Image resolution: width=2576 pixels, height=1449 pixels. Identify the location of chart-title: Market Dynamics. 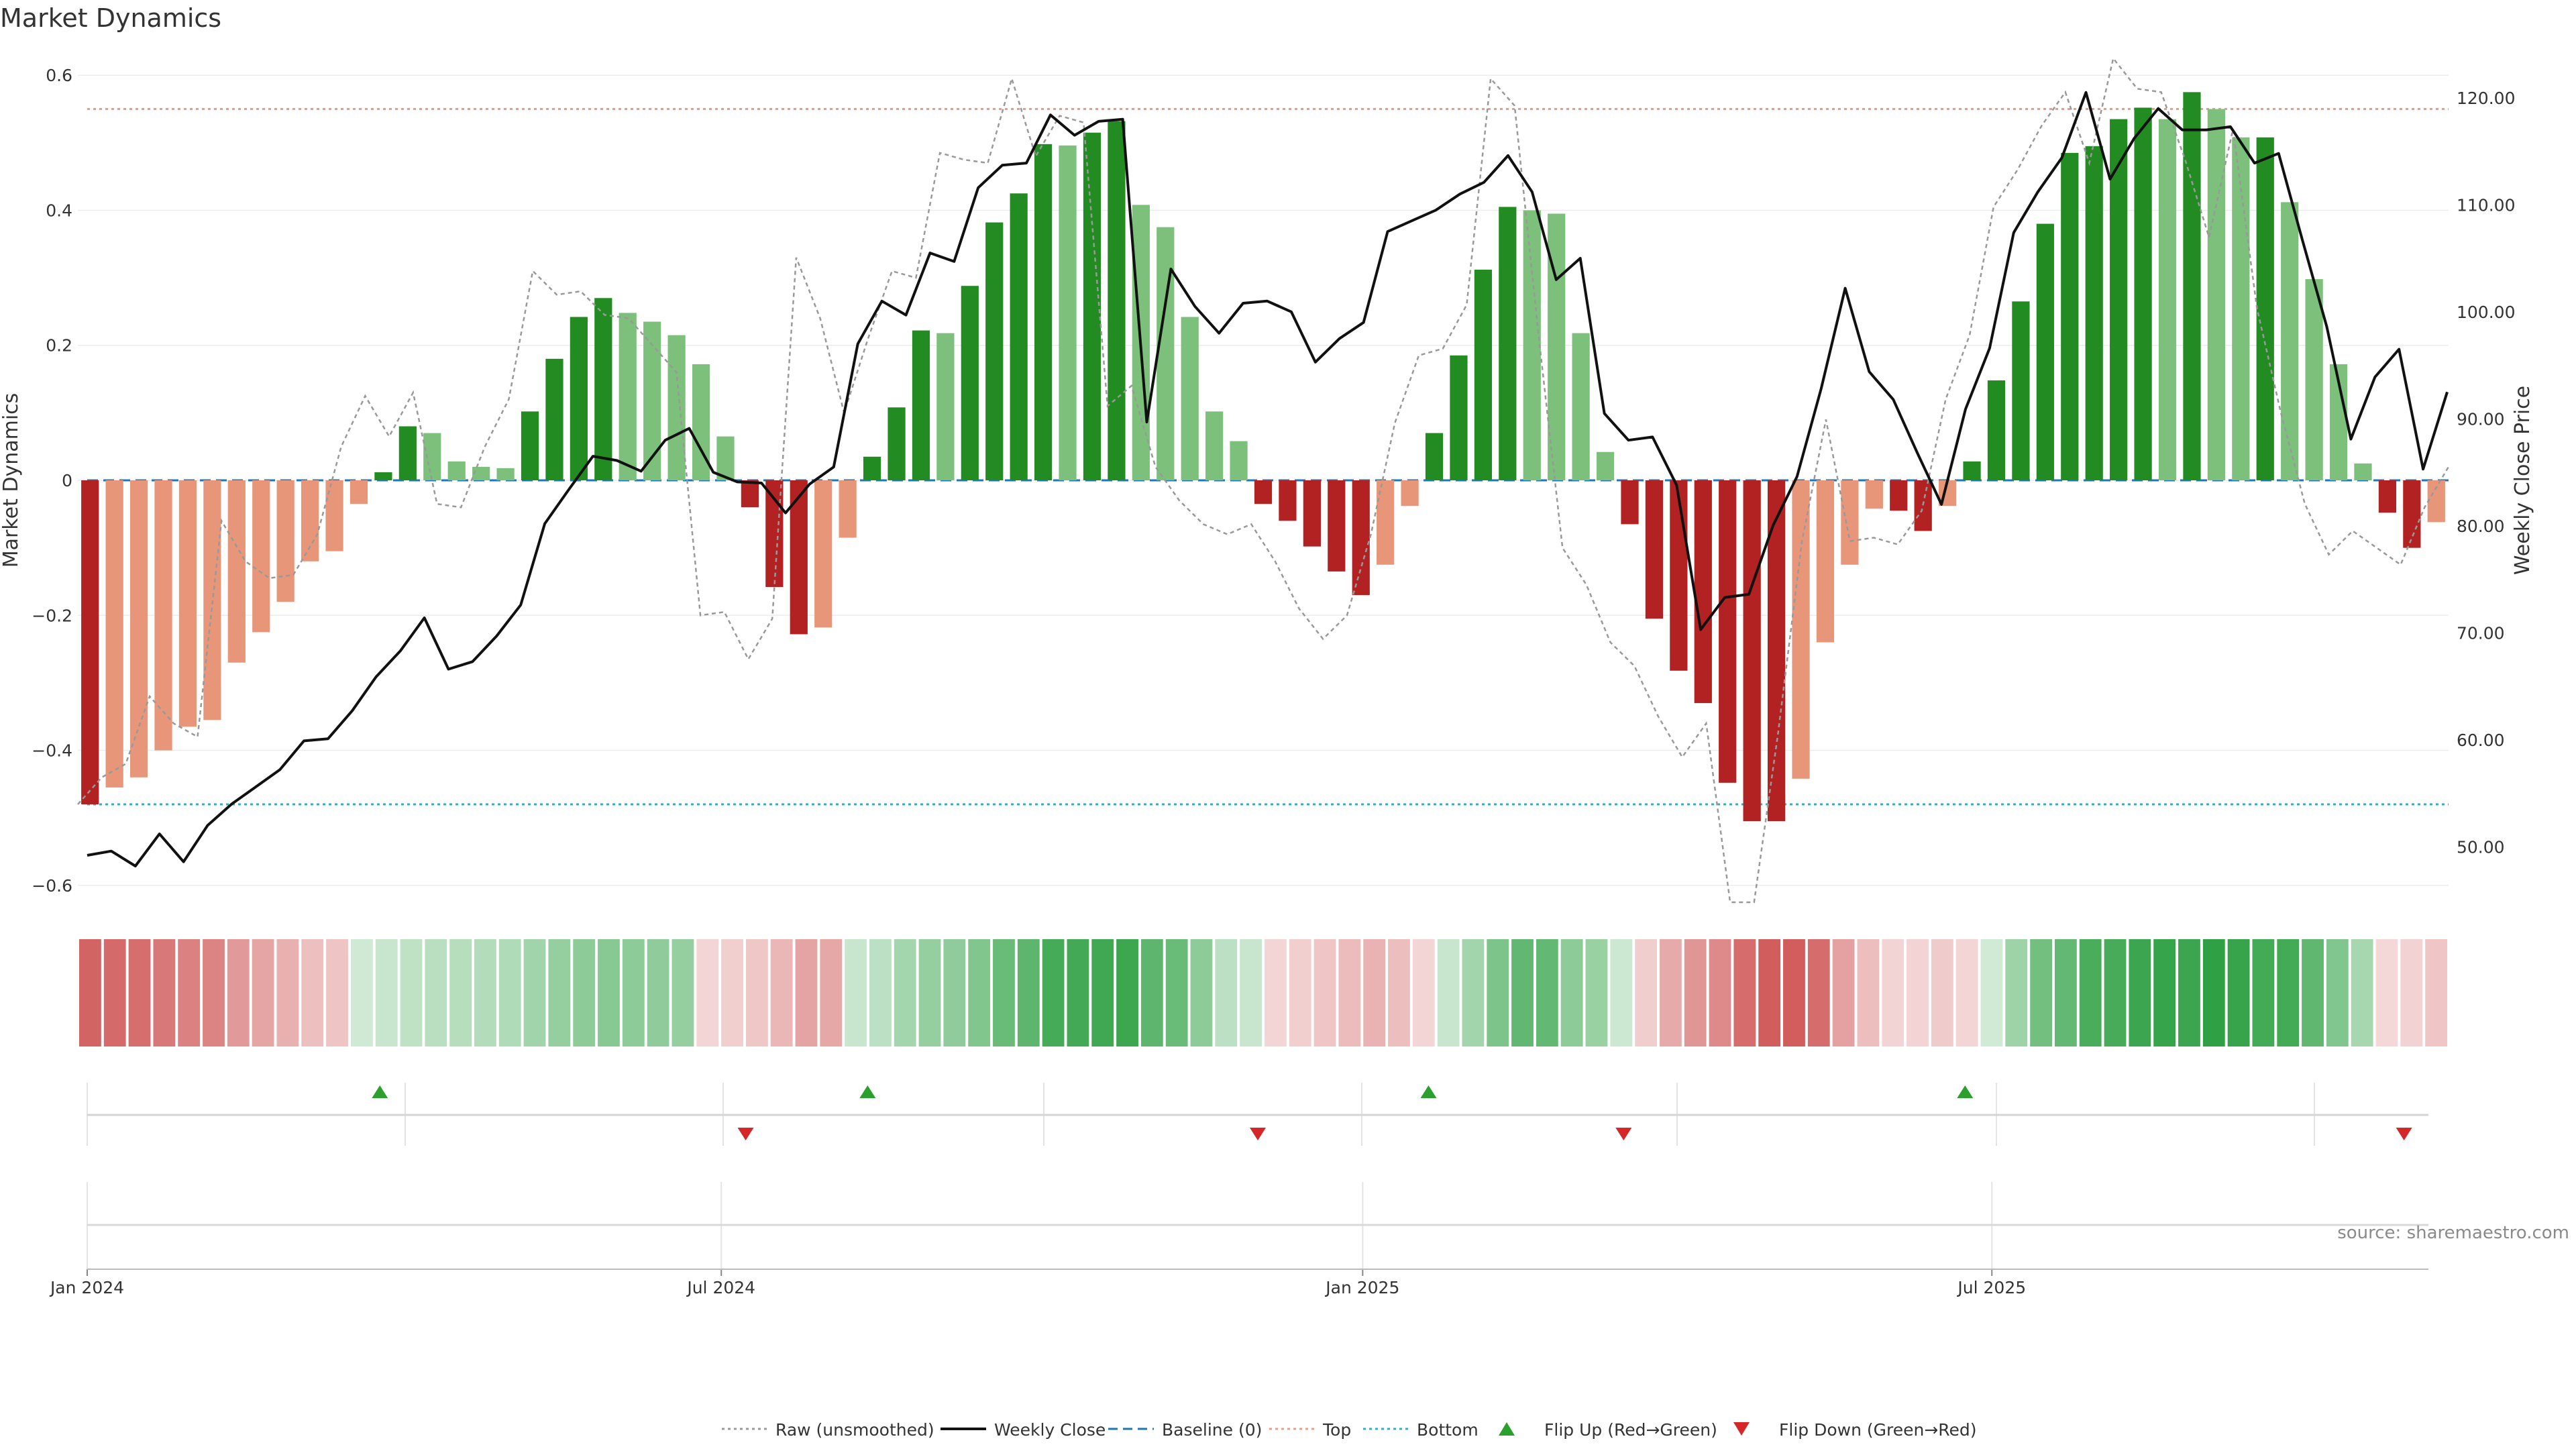
(110, 18).